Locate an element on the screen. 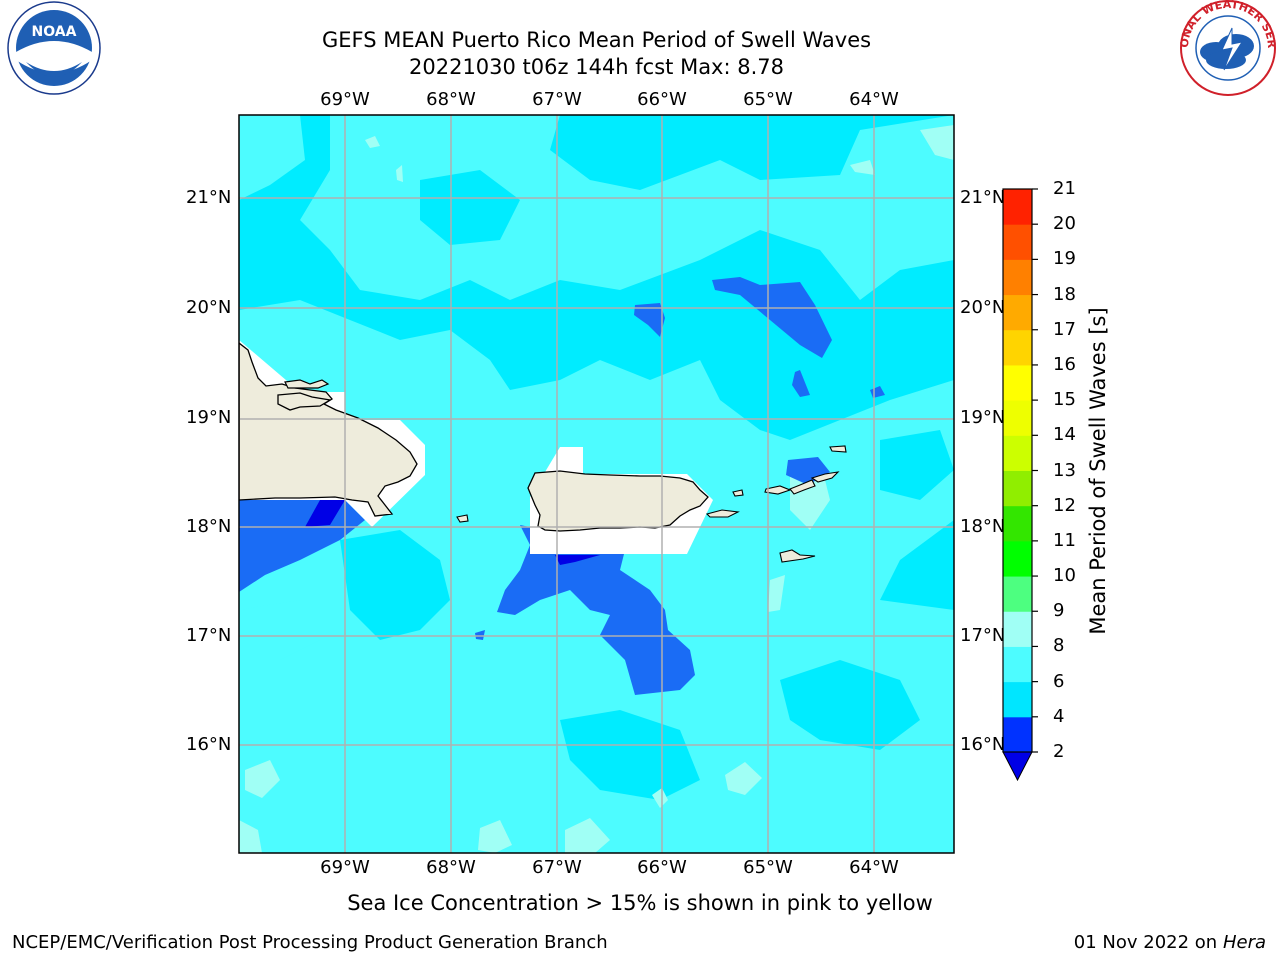  colorbar-tick-label: 19 is located at coordinates (1064, 259).